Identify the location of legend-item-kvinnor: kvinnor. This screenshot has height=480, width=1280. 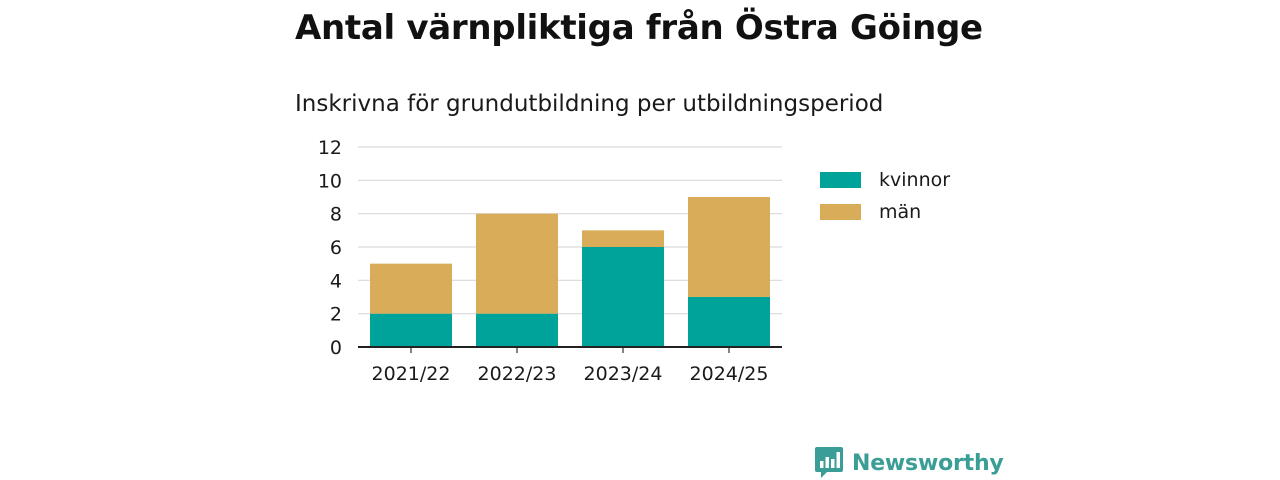
(885, 180).